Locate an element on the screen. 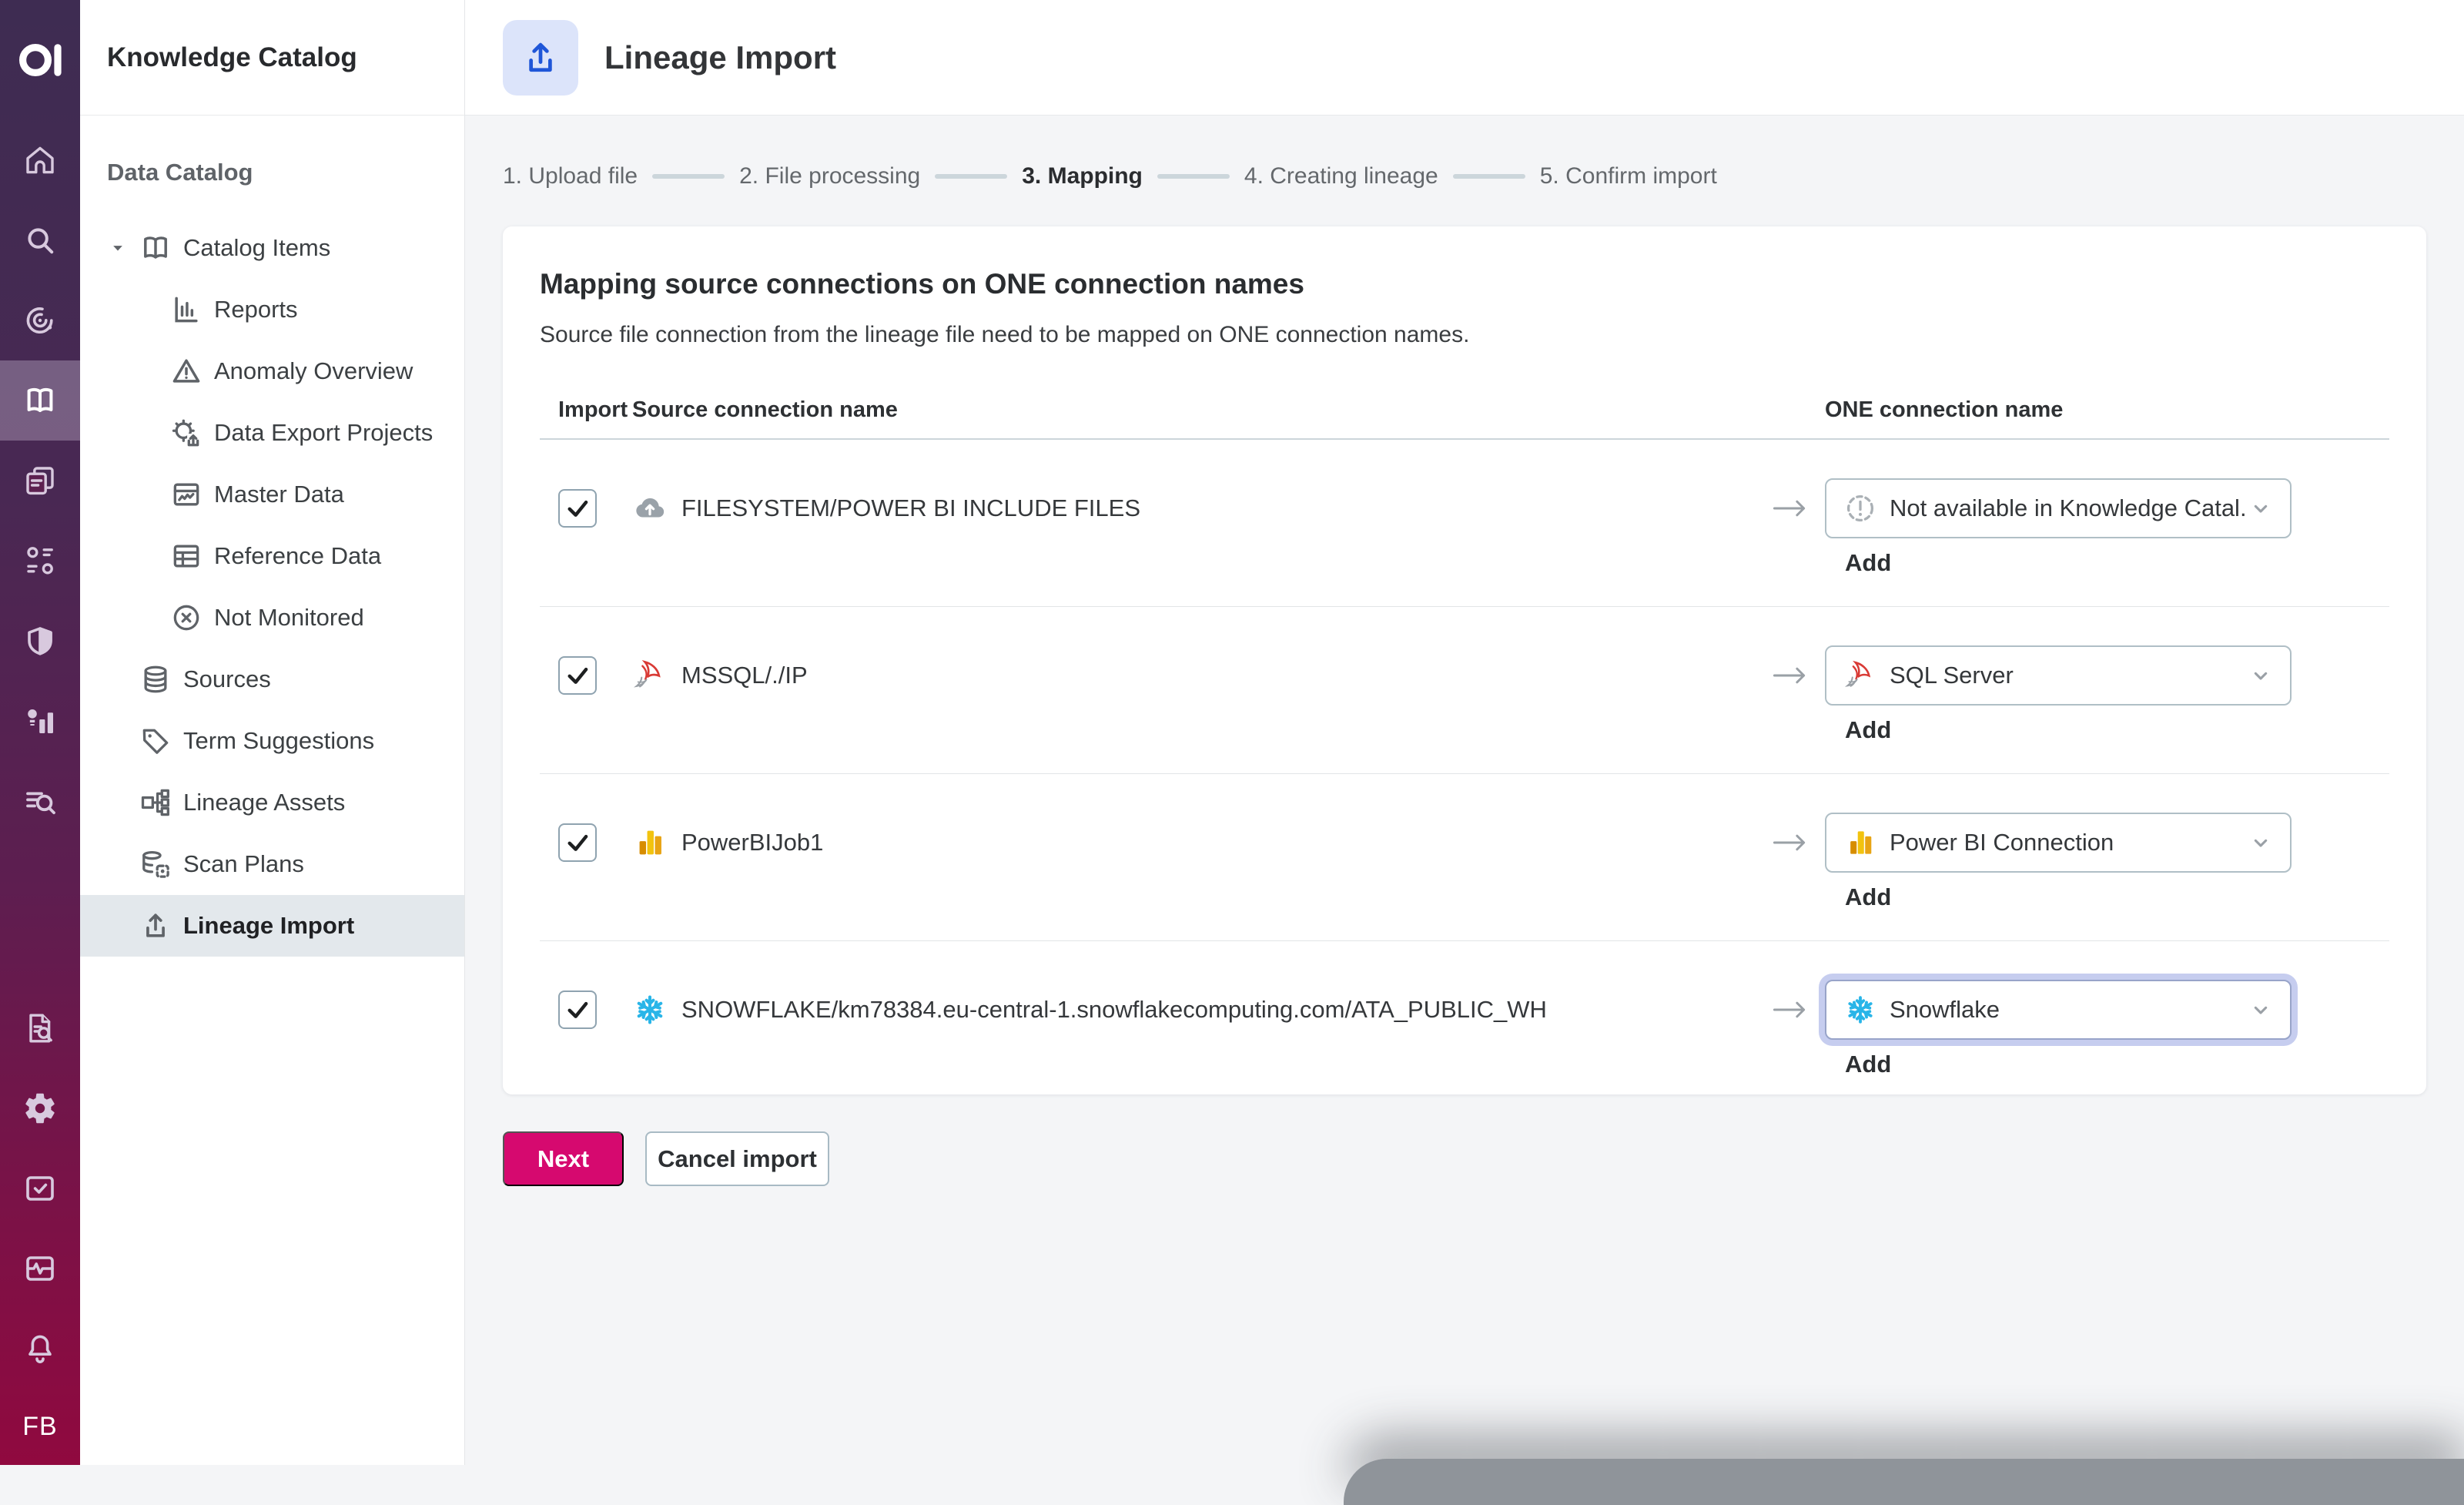 The height and width of the screenshot is (1505, 2464). tasks-check-icon is located at coordinates (40, 1188).